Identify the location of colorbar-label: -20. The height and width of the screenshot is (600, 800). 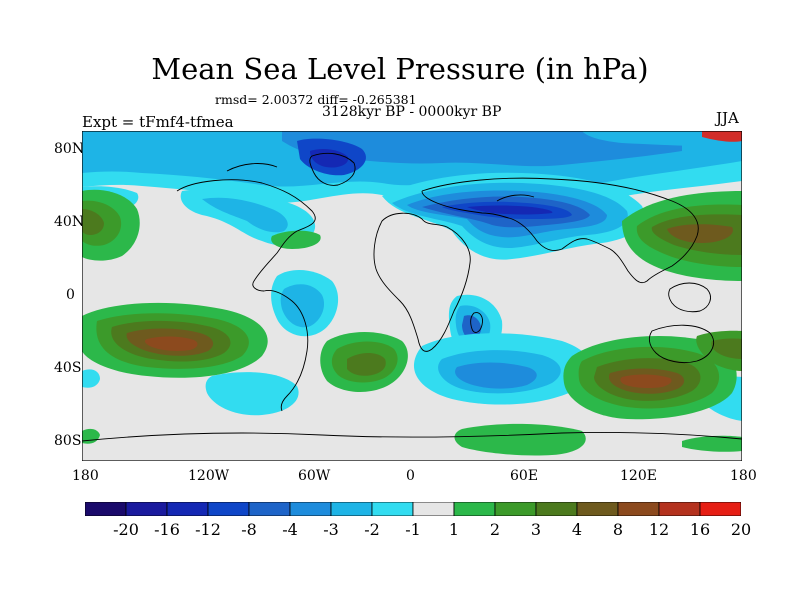
(126, 529).